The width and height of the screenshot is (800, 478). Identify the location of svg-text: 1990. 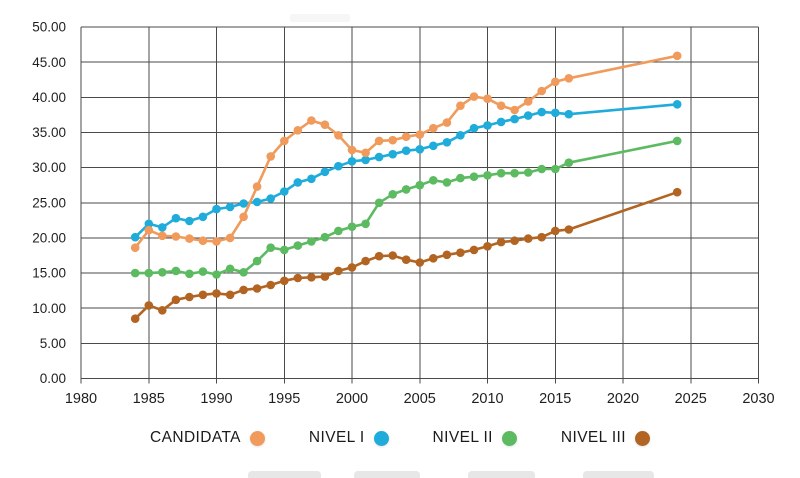
(216, 399).